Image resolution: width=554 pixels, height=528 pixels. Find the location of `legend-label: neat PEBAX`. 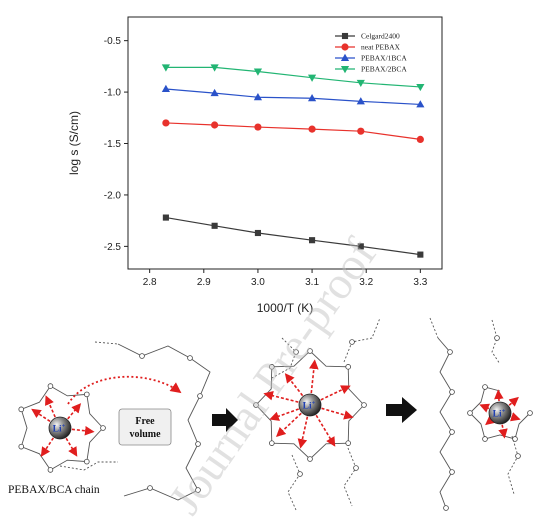

legend-label: neat PEBAX is located at coordinates (381, 47).